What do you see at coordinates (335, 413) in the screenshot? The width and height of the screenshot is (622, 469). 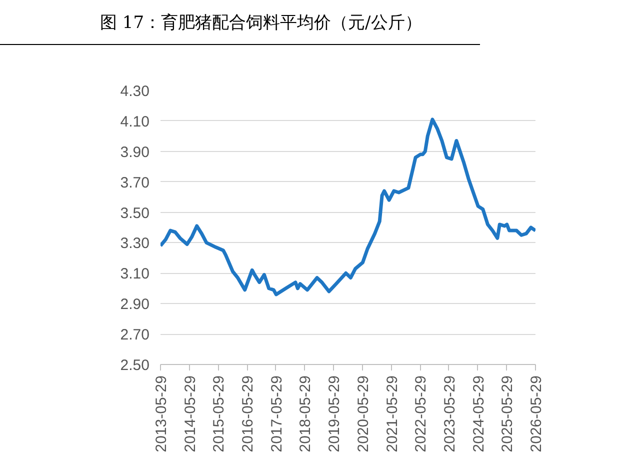 I see `x-tick-label: 2019-05-29` at bounding box center [335, 413].